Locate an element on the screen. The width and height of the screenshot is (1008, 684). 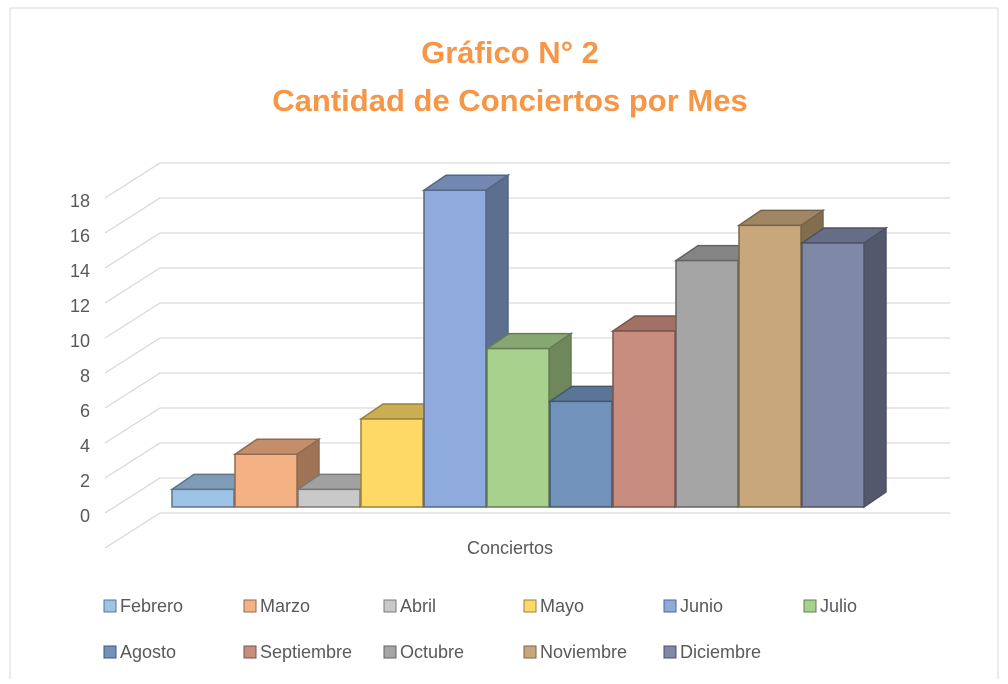
y-tick-label: 12 is located at coordinates (80, 306).